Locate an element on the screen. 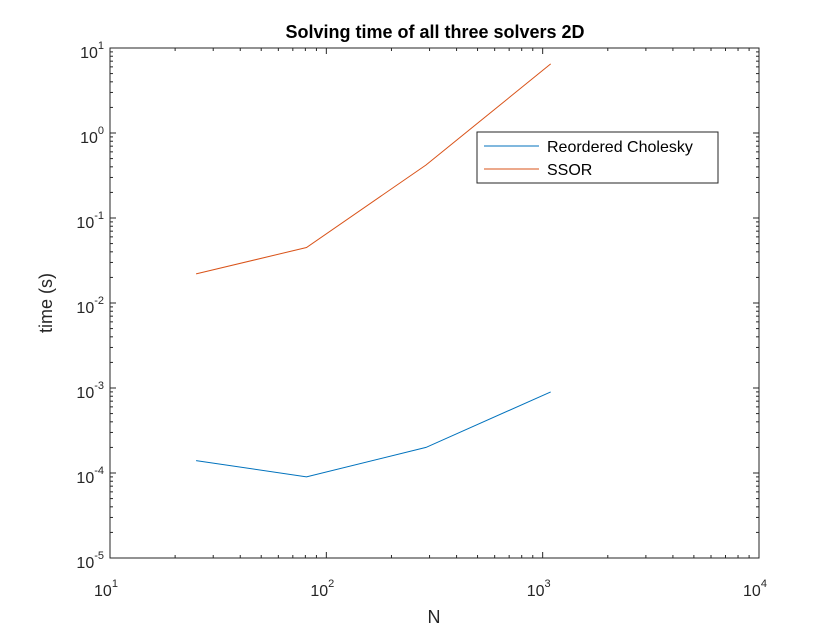  x-axis-label: N is located at coordinates (434, 617).